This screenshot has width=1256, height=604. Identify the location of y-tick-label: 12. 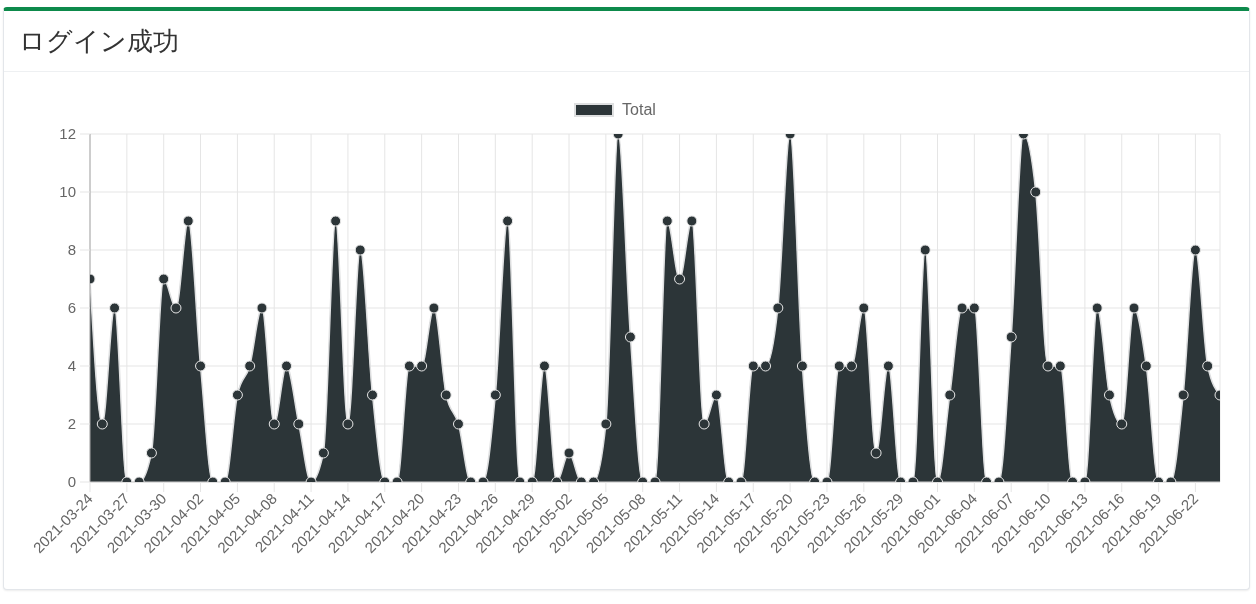
(67, 134).